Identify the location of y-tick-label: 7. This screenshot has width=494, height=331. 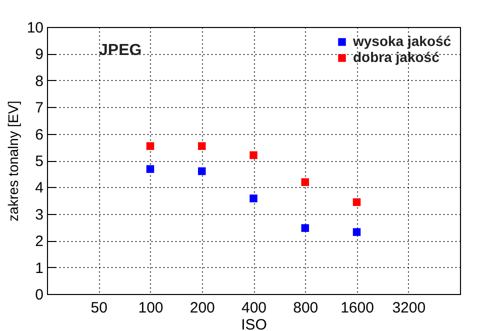
(39, 108).